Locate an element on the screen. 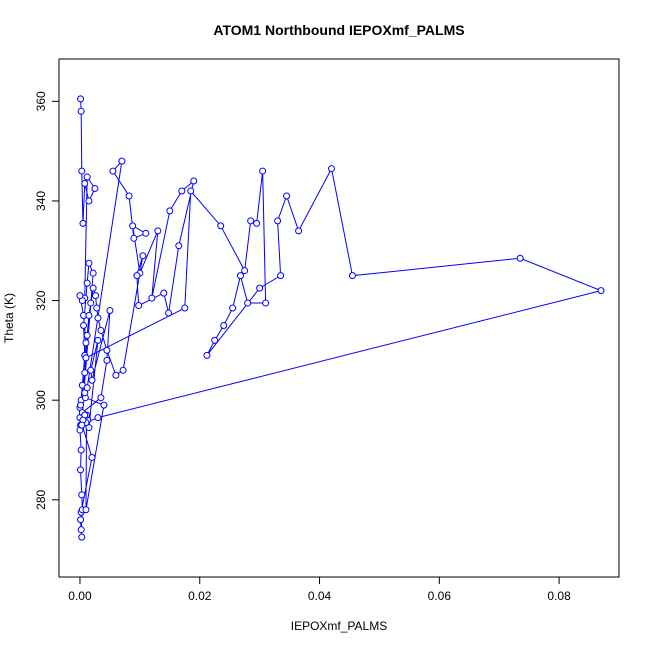 The height and width of the screenshot is (650, 650). y-axis: 280 300 320 340 360 is located at coordinates (47, 300).